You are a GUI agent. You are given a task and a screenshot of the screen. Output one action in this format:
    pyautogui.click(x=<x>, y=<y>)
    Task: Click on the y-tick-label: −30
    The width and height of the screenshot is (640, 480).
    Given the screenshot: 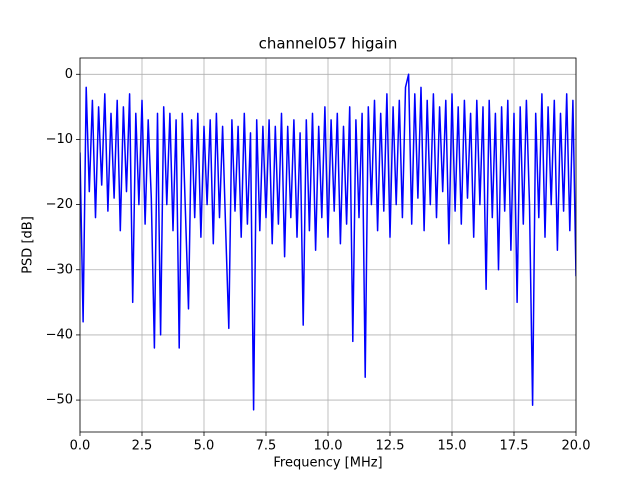 What is the action you would take?
    pyautogui.click(x=59, y=269)
    